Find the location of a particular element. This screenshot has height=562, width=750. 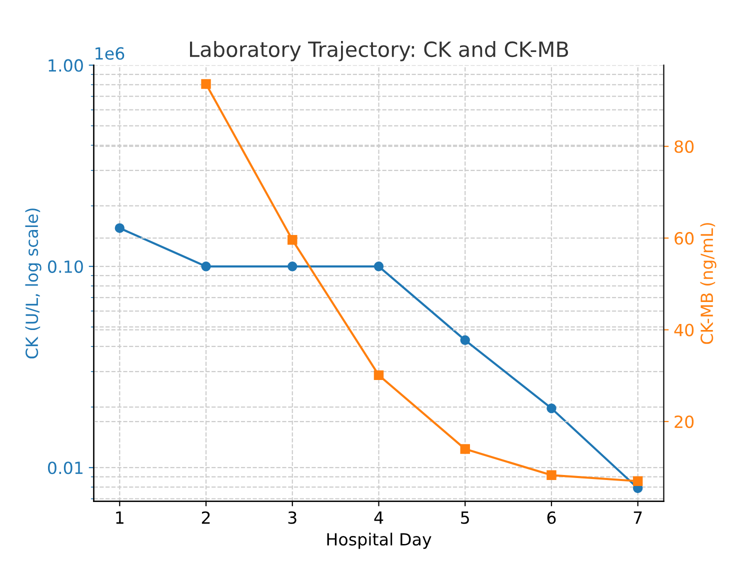

x-tick-label: 2 is located at coordinates (206, 517).